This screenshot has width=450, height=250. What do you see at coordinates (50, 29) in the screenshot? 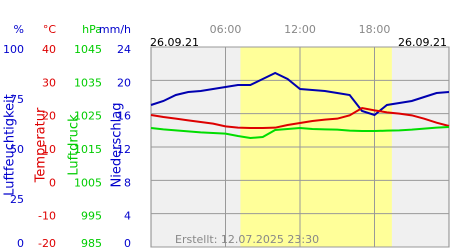
I see `axis-unit: °C` at bounding box center [50, 29].